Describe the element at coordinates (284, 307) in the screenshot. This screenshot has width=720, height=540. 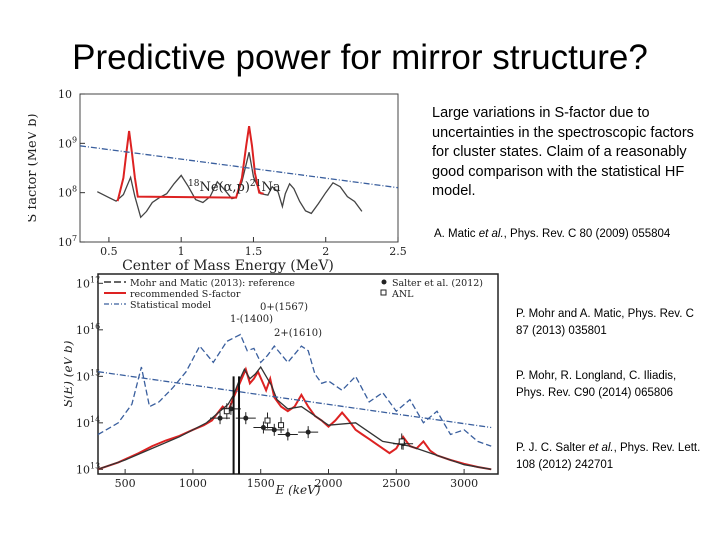
I see `annot-0plus-1567: 0+(1567)` at that location.